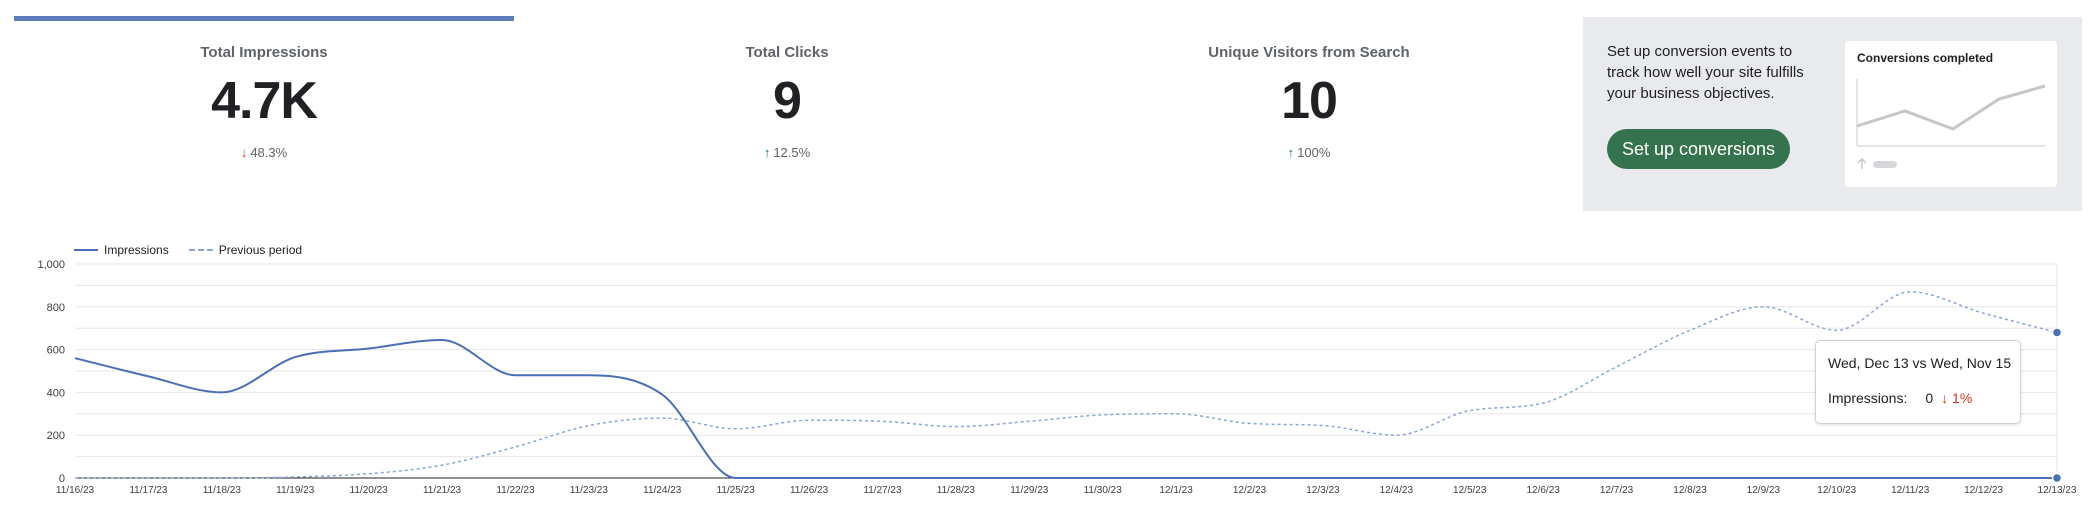 This screenshot has width=2099, height=529. I want to click on tooltip-row: Impressions: 0 ↓ 1%, so click(1900, 398).